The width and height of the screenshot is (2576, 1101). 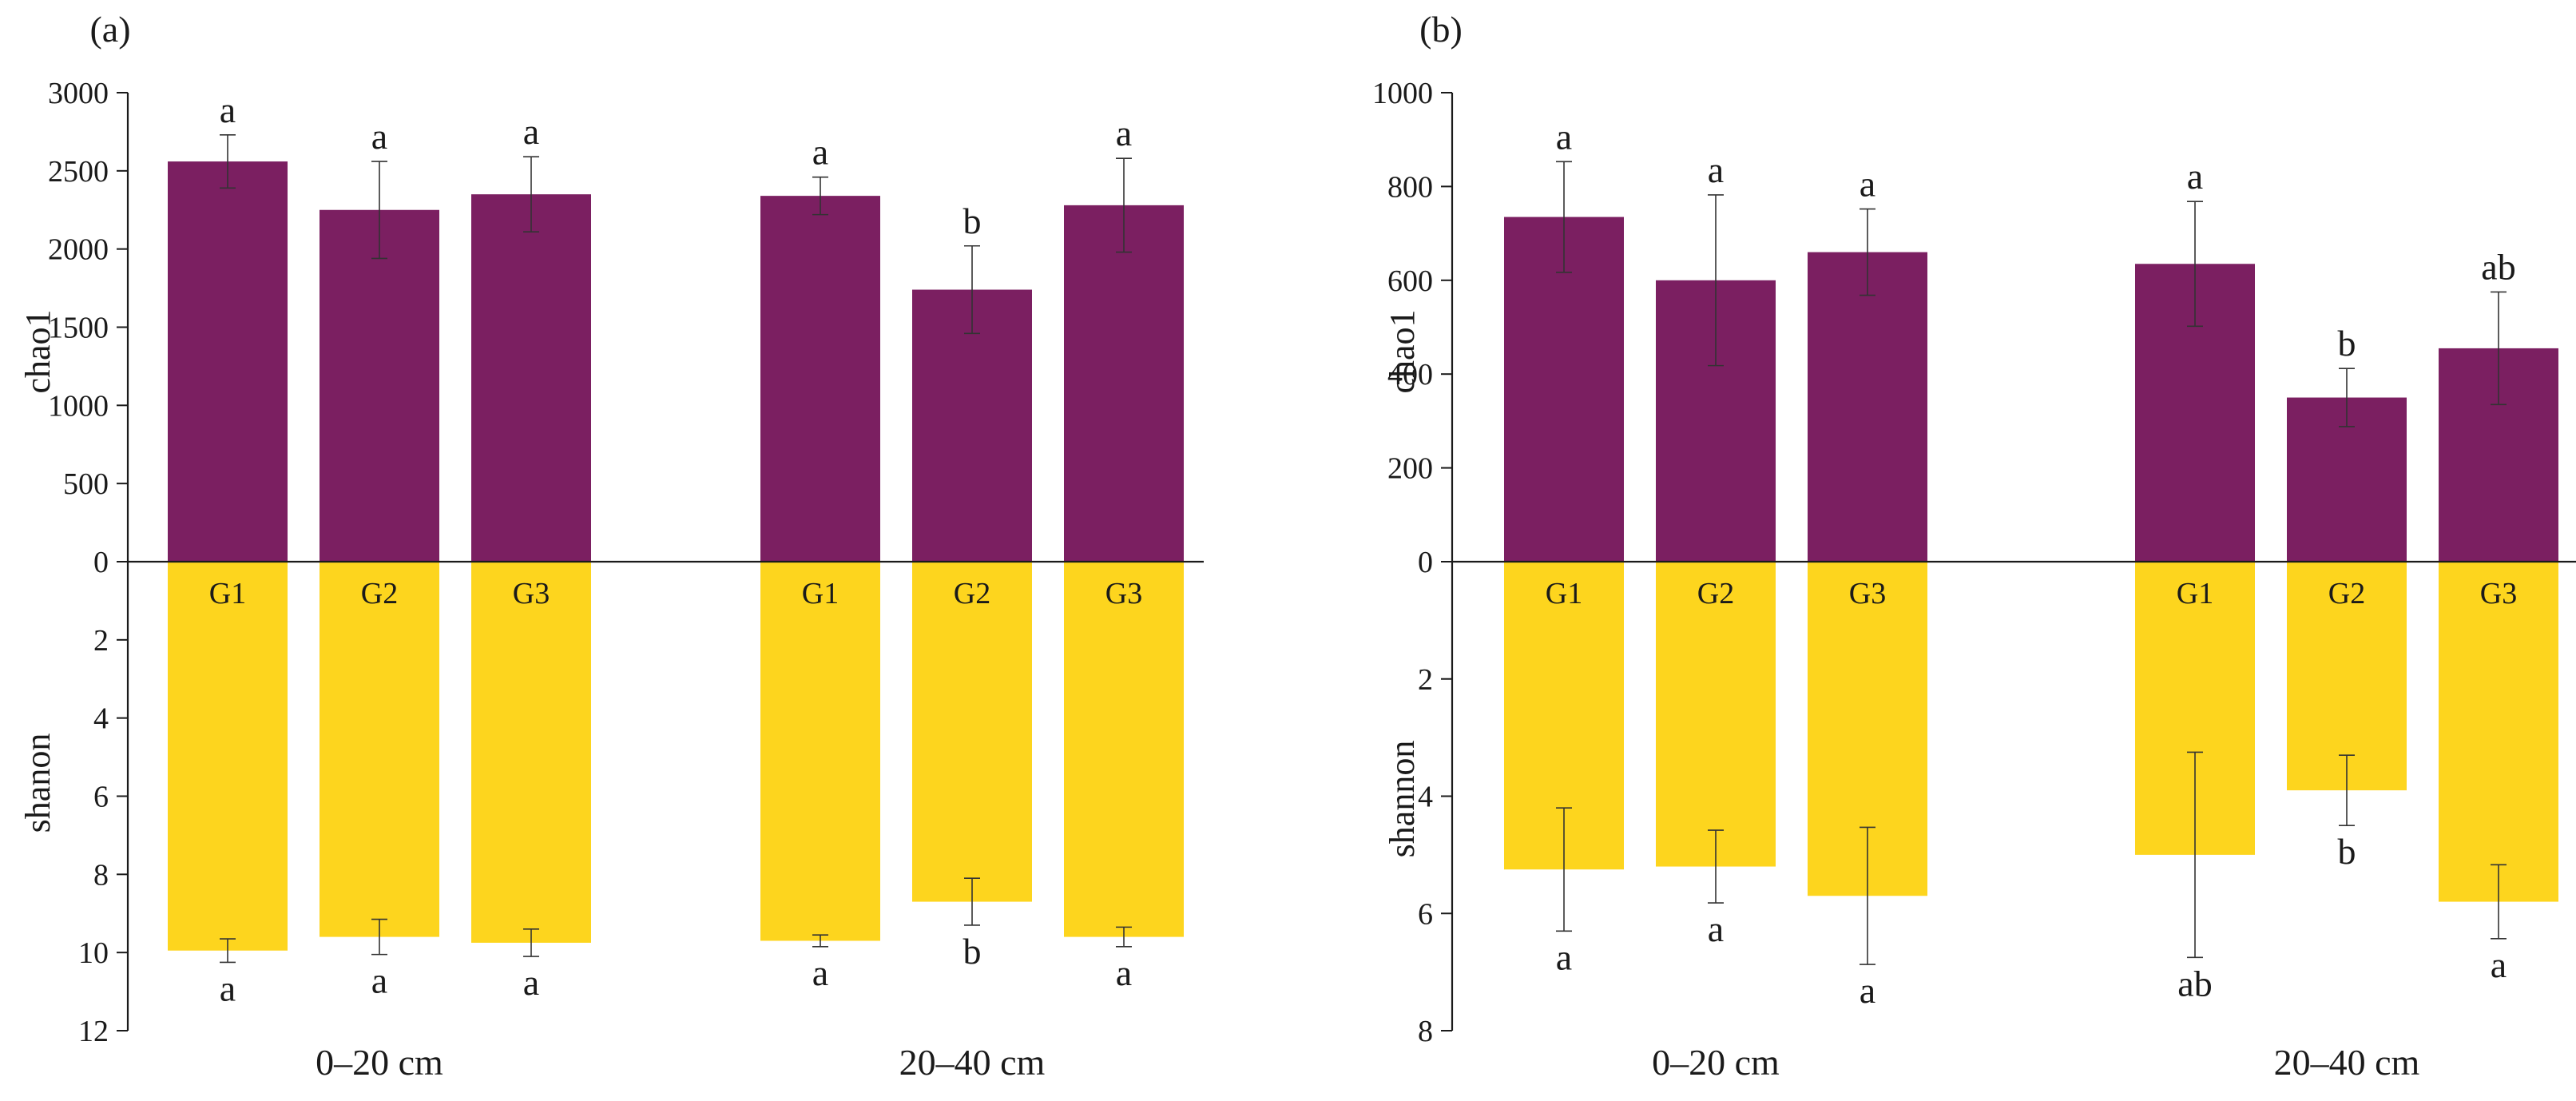 What do you see at coordinates (1410, 469) in the screenshot?
I see `y-tick-label: 200` at bounding box center [1410, 469].